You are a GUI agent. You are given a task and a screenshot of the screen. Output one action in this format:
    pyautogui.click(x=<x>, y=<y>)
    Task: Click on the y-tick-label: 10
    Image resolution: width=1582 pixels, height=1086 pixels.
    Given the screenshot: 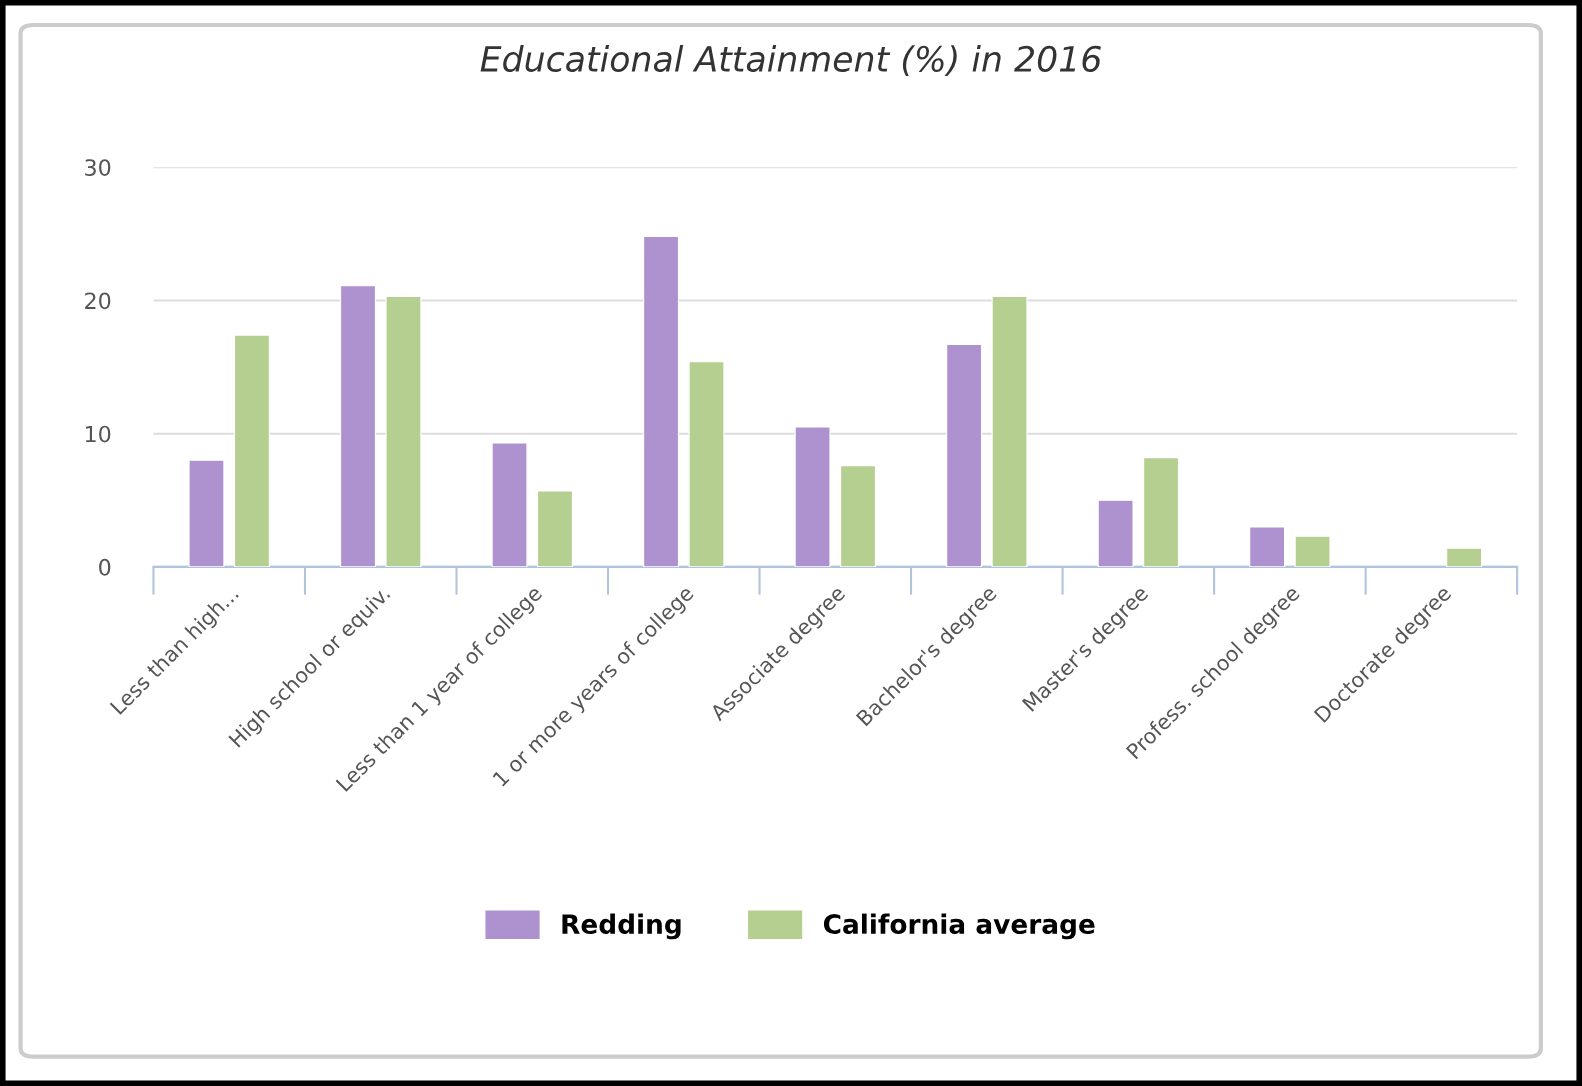 What is the action you would take?
    pyautogui.click(x=98, y=434)
    